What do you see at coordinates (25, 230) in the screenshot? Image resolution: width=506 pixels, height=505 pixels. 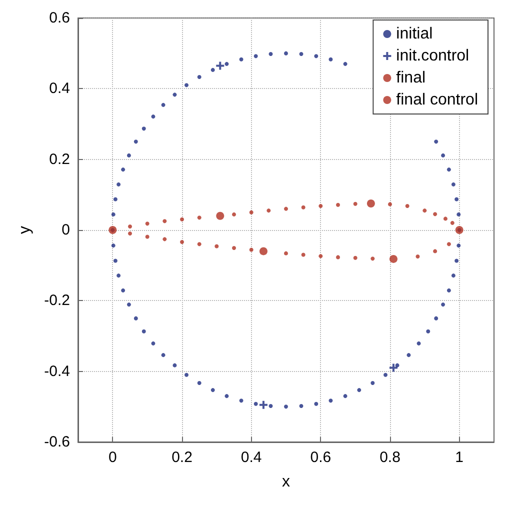 I see `y-axis-title: y` at bounding box center [25, 230].